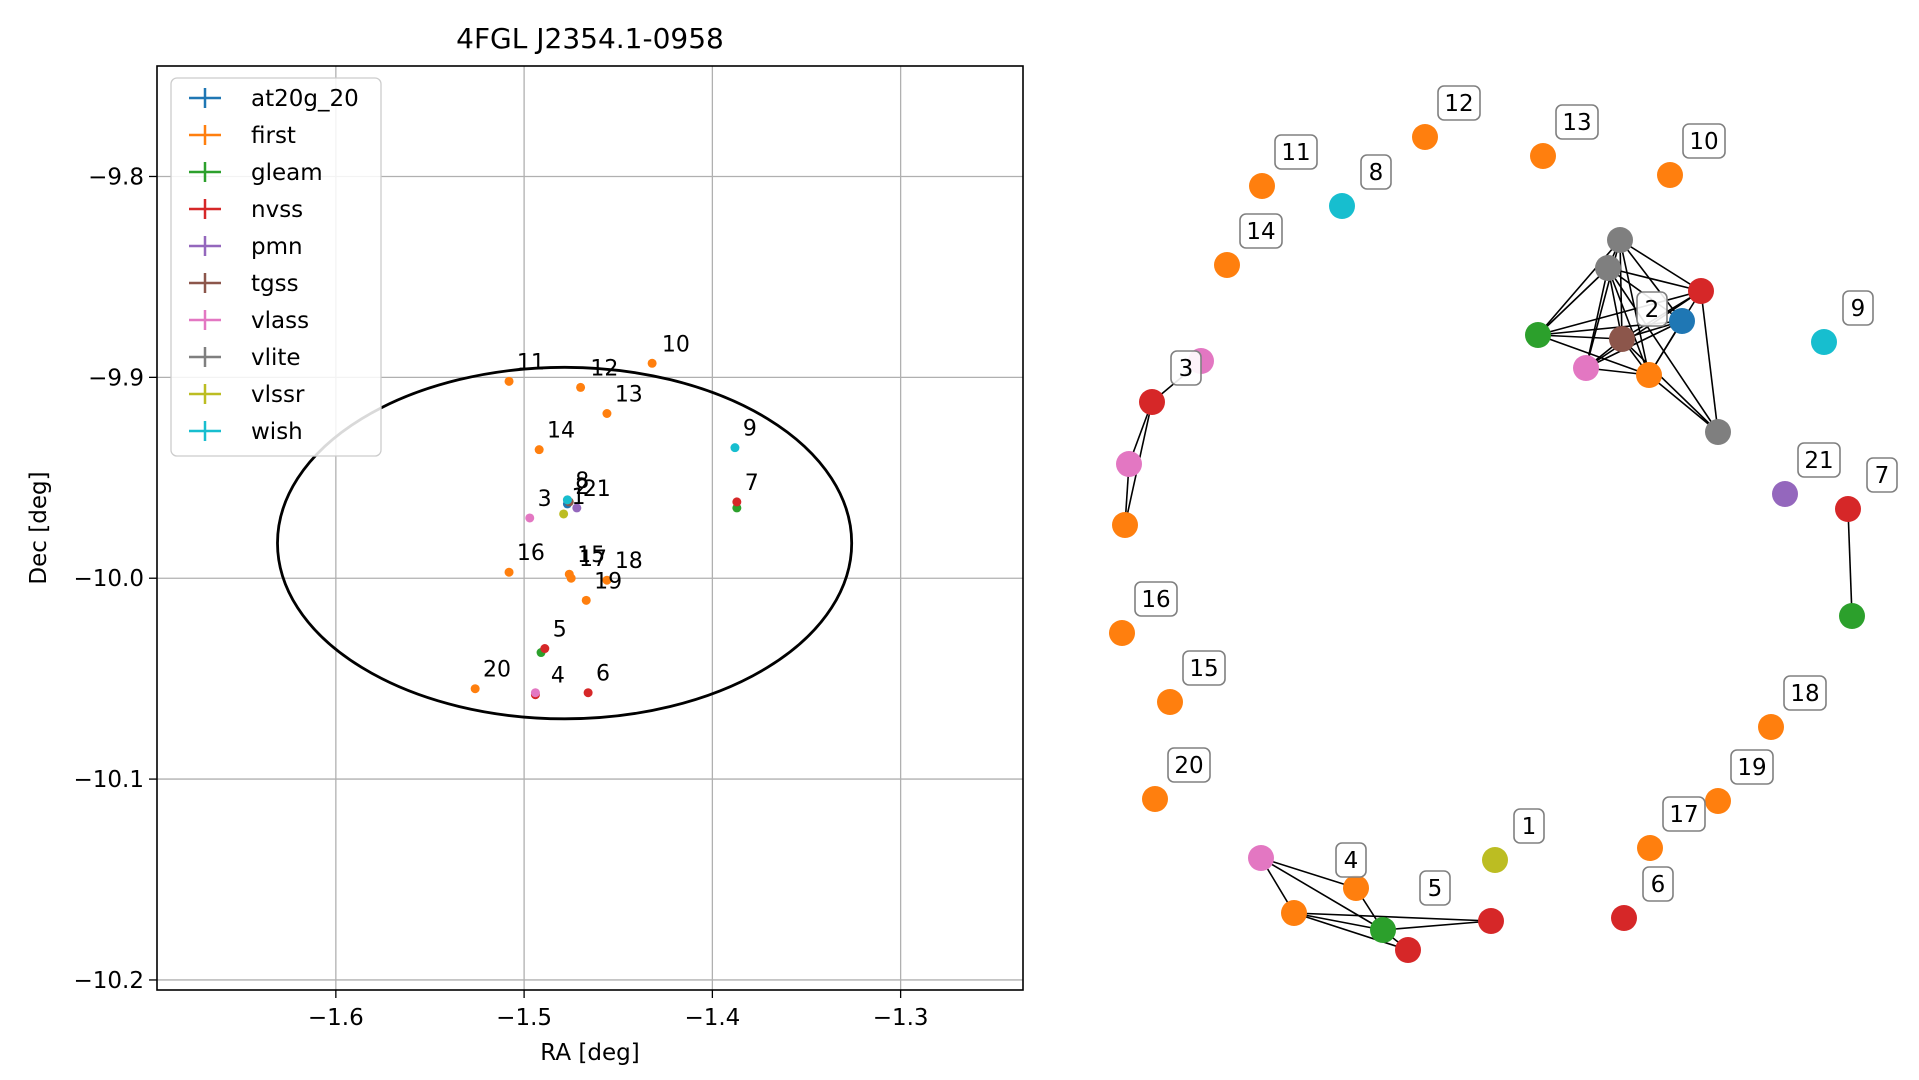 The width and height of the screenshot is (1919, 1080). Describe the element at coordinates (597, 489) in the screenshot. I see `point-annotation: 21` at that location.